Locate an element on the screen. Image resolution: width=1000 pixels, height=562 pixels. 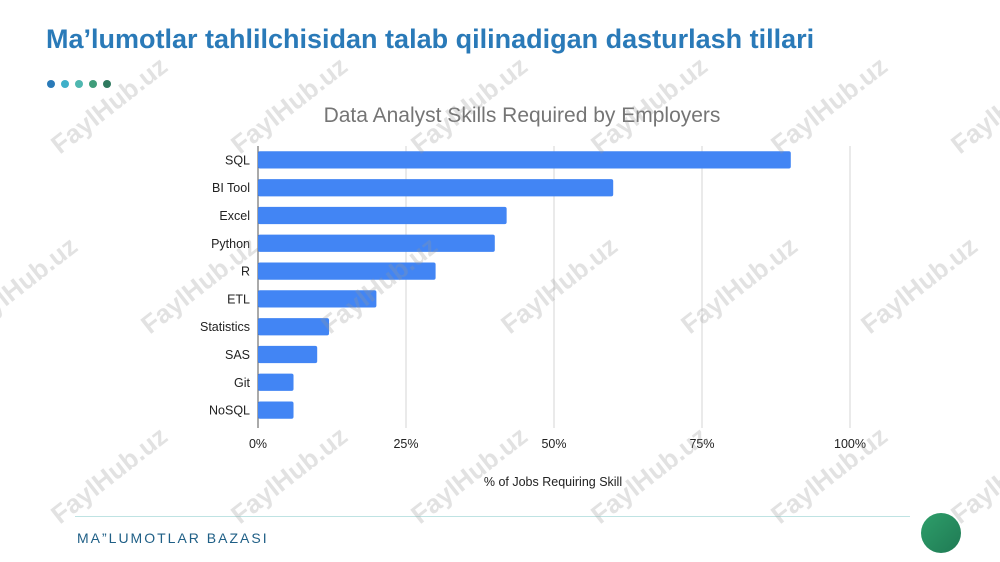
x-tick-label: 0% is located at coordinates (258, 444).